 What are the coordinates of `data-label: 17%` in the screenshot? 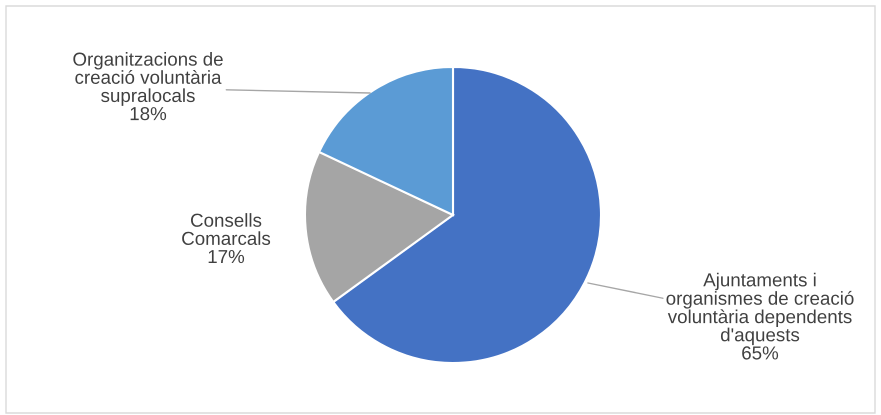 It's located at (226, 257).